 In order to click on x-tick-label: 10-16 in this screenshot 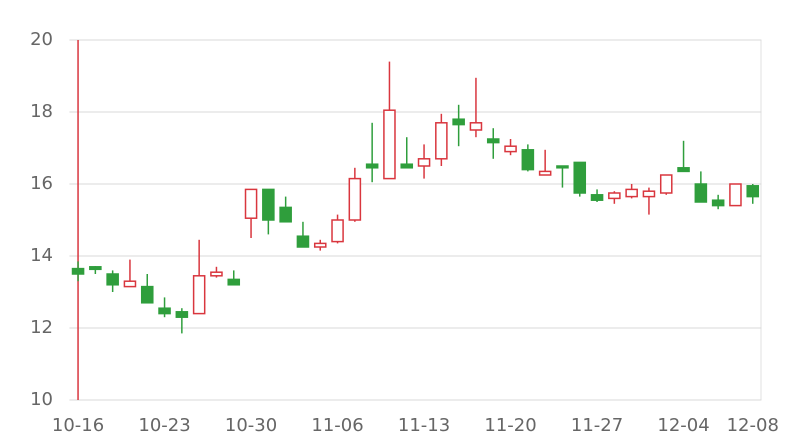, I will do `click(78, 425)`.